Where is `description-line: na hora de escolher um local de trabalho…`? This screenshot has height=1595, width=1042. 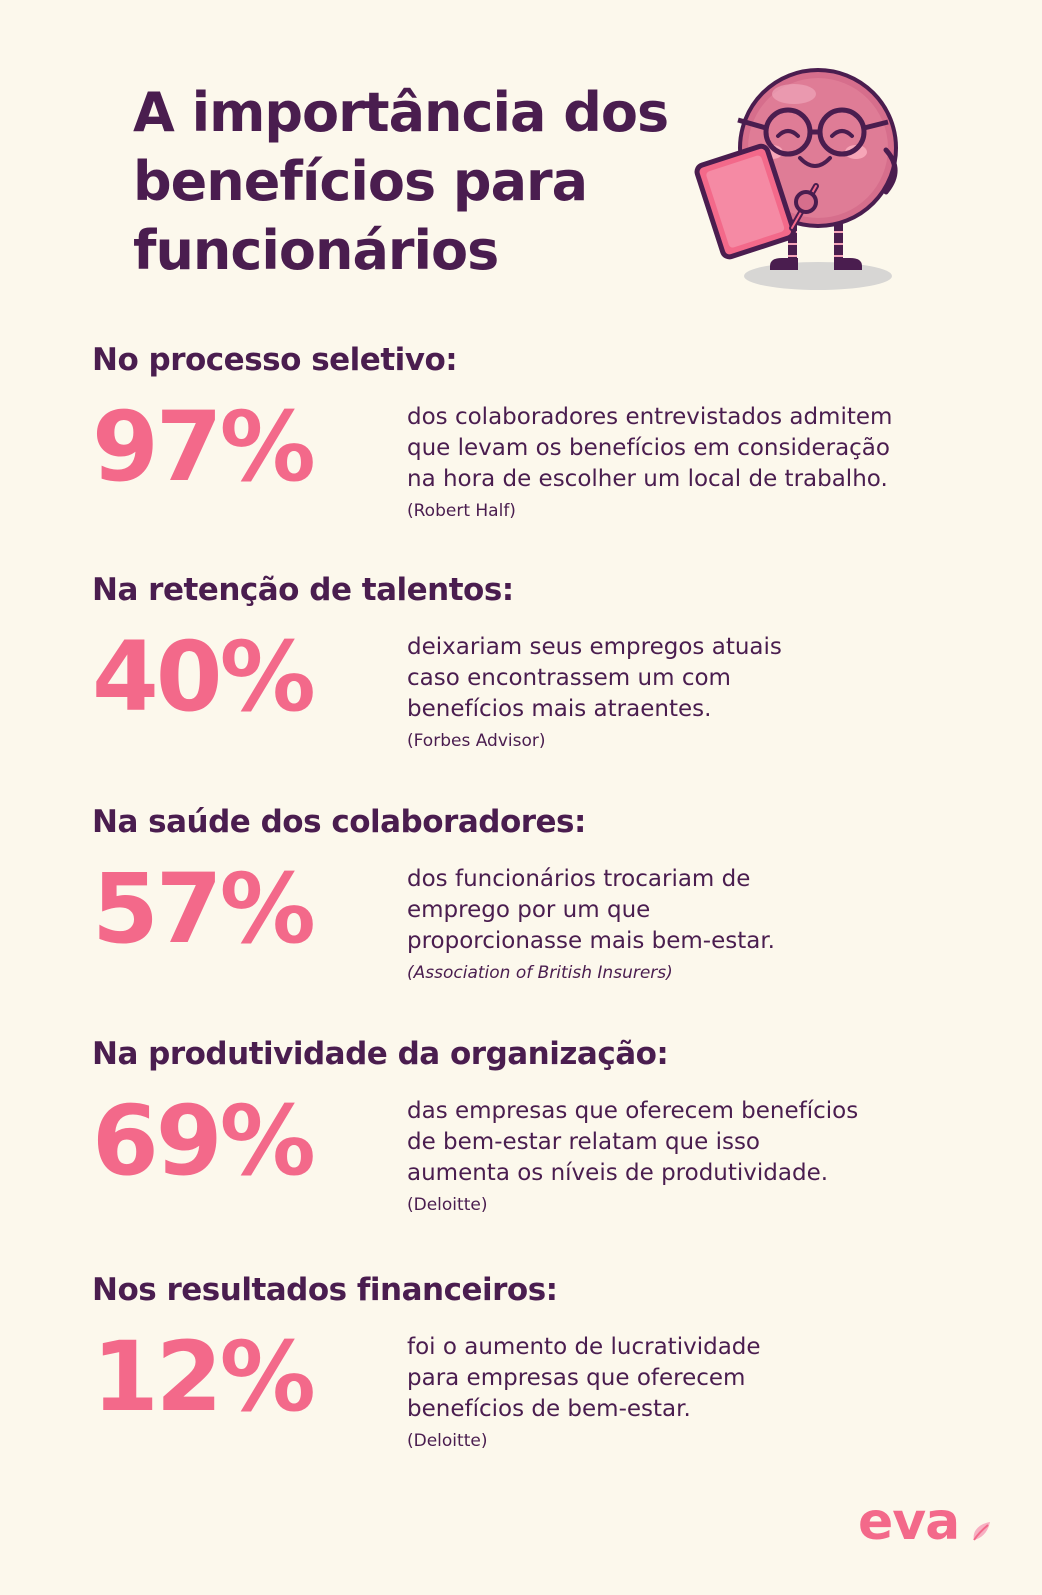
description-line: na hora de escolher um local de trabalho… is located at coordinates (647, 479).